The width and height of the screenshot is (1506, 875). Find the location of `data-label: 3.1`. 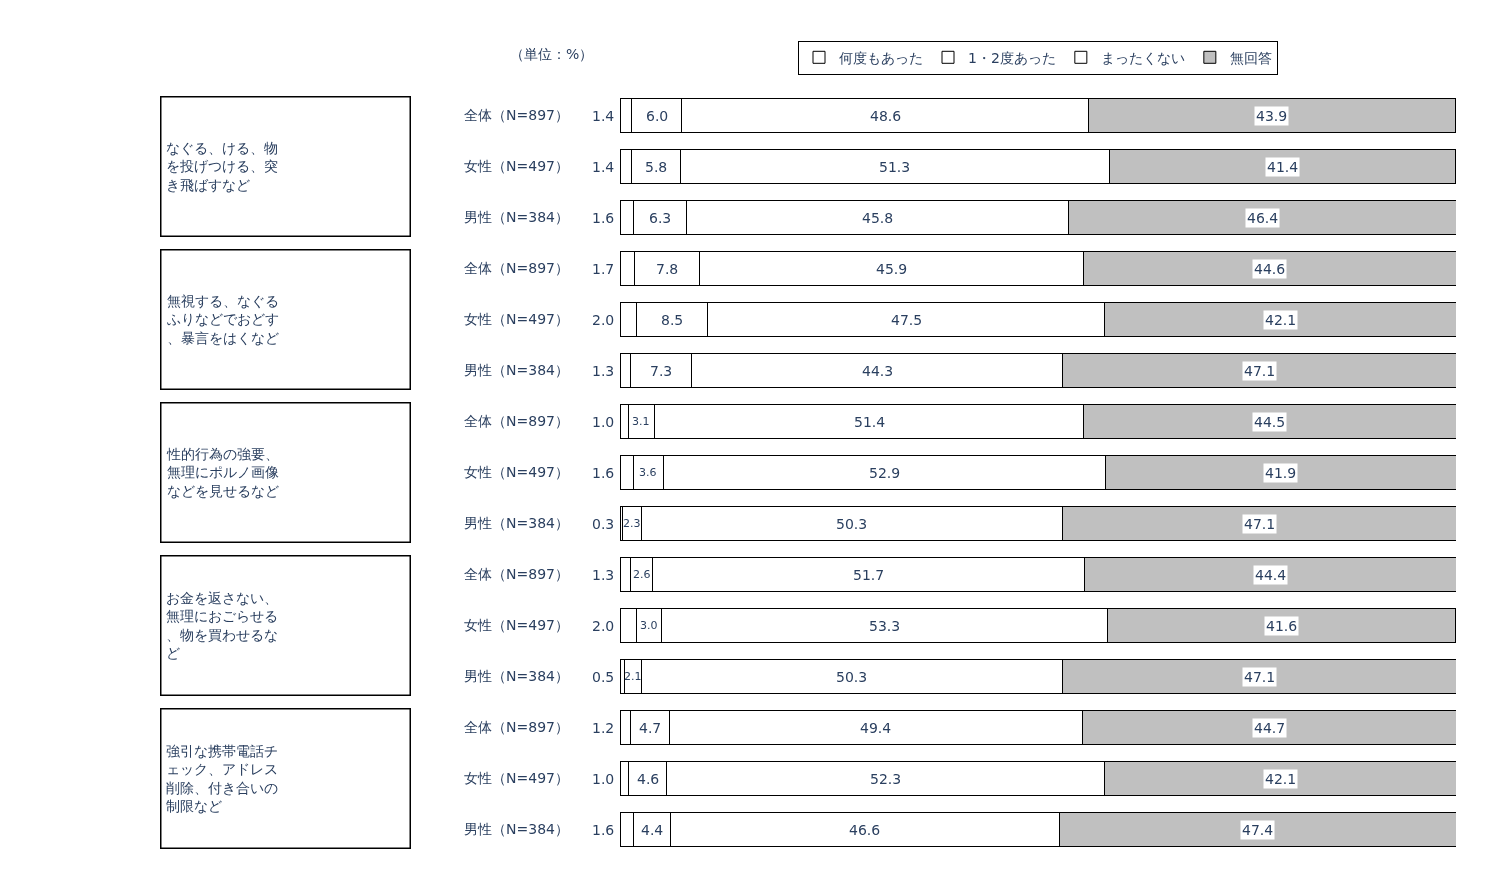

data-label: 3.1 is located at coordinates (641, 421).